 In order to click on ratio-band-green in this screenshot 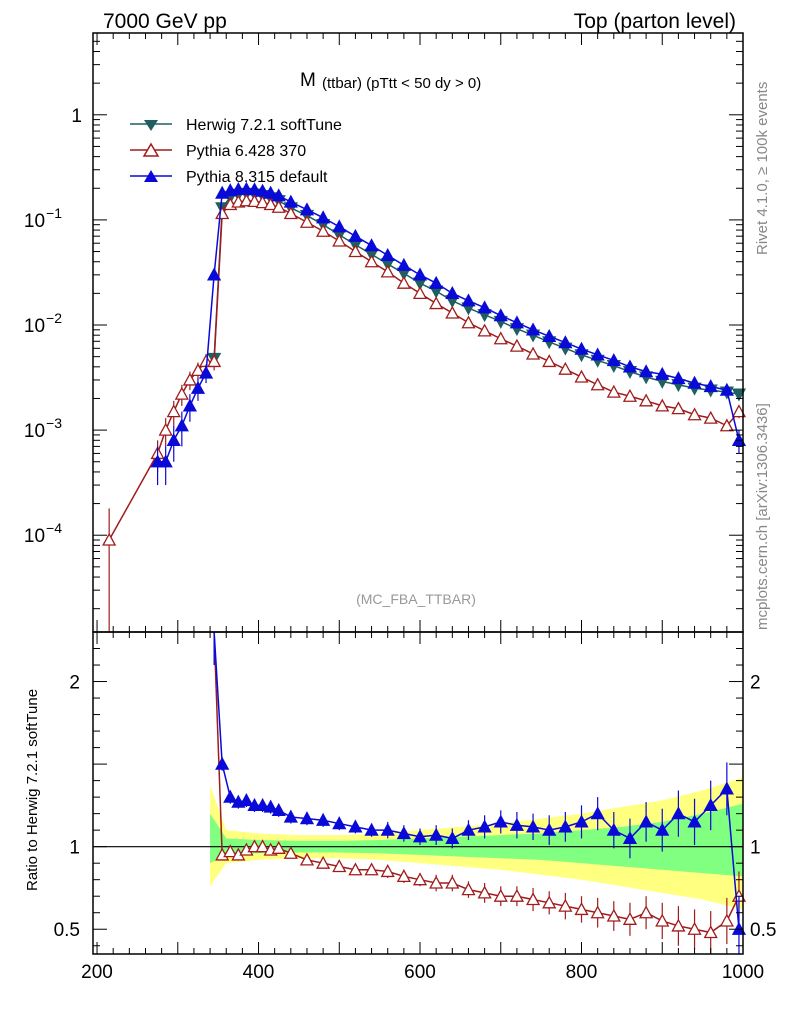, I will do `click(476, 840)`.